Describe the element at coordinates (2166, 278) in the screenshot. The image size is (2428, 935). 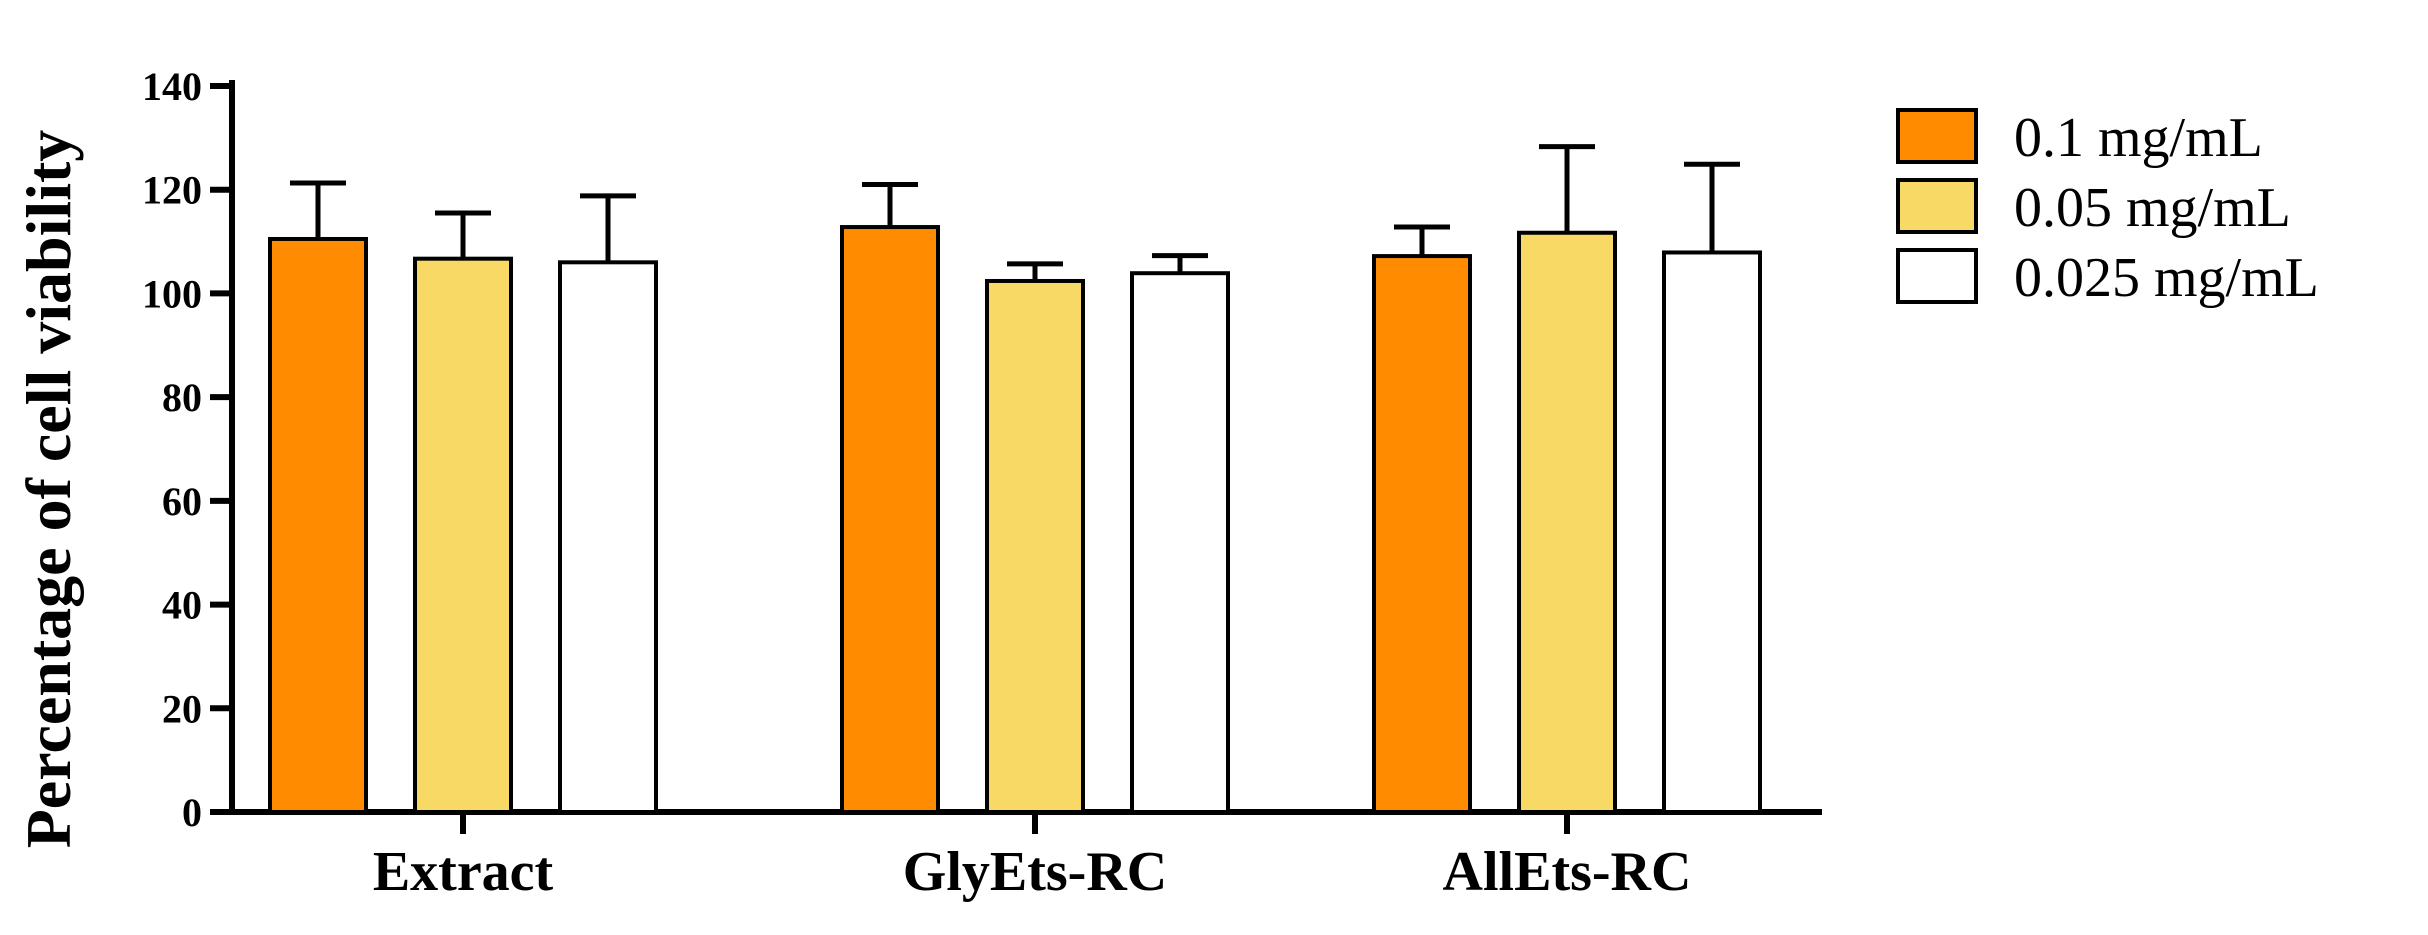
I see `legend-label: 0.025 mg/mL` at that location.